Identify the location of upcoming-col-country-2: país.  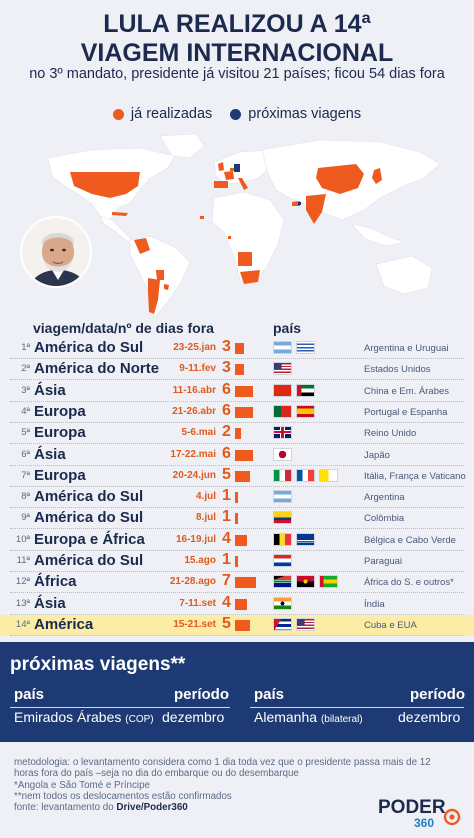
(269, 694).